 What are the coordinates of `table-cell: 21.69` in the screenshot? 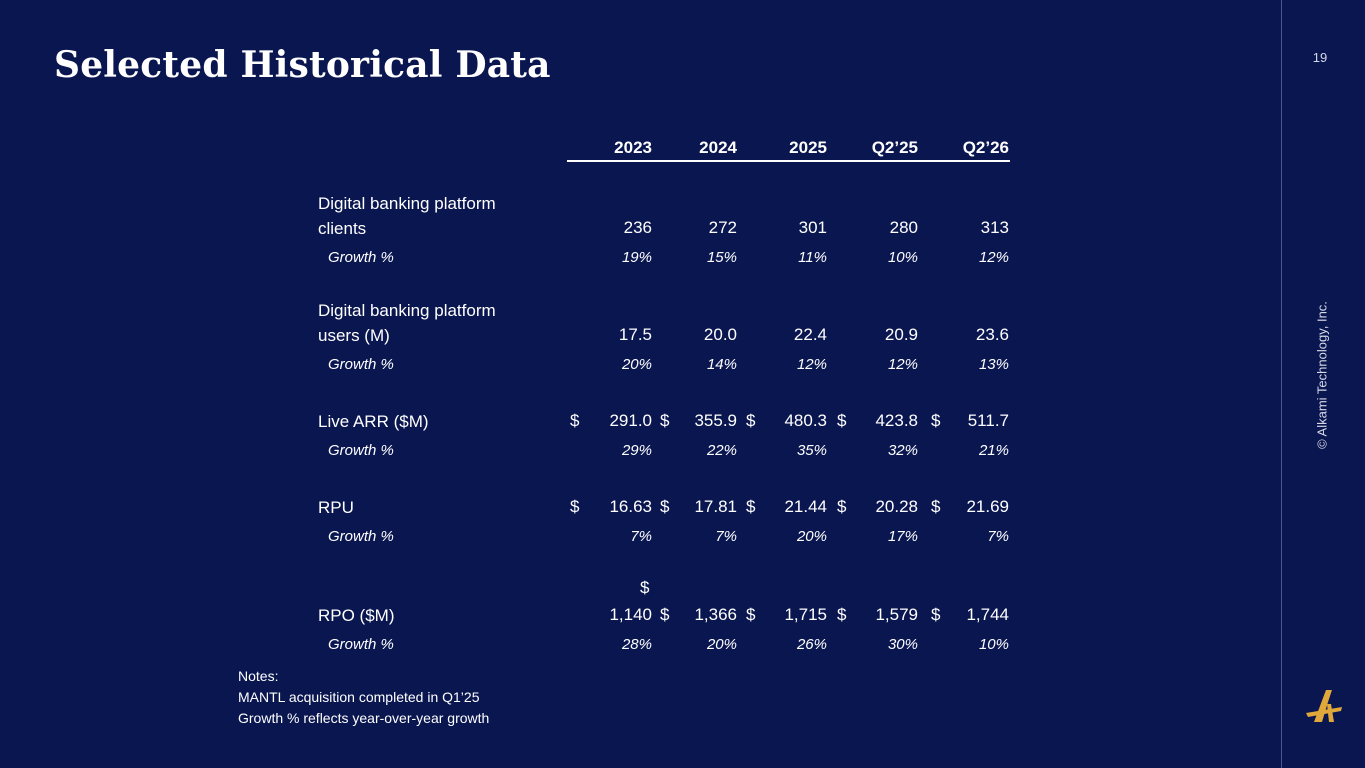 It's located at (987, 506).